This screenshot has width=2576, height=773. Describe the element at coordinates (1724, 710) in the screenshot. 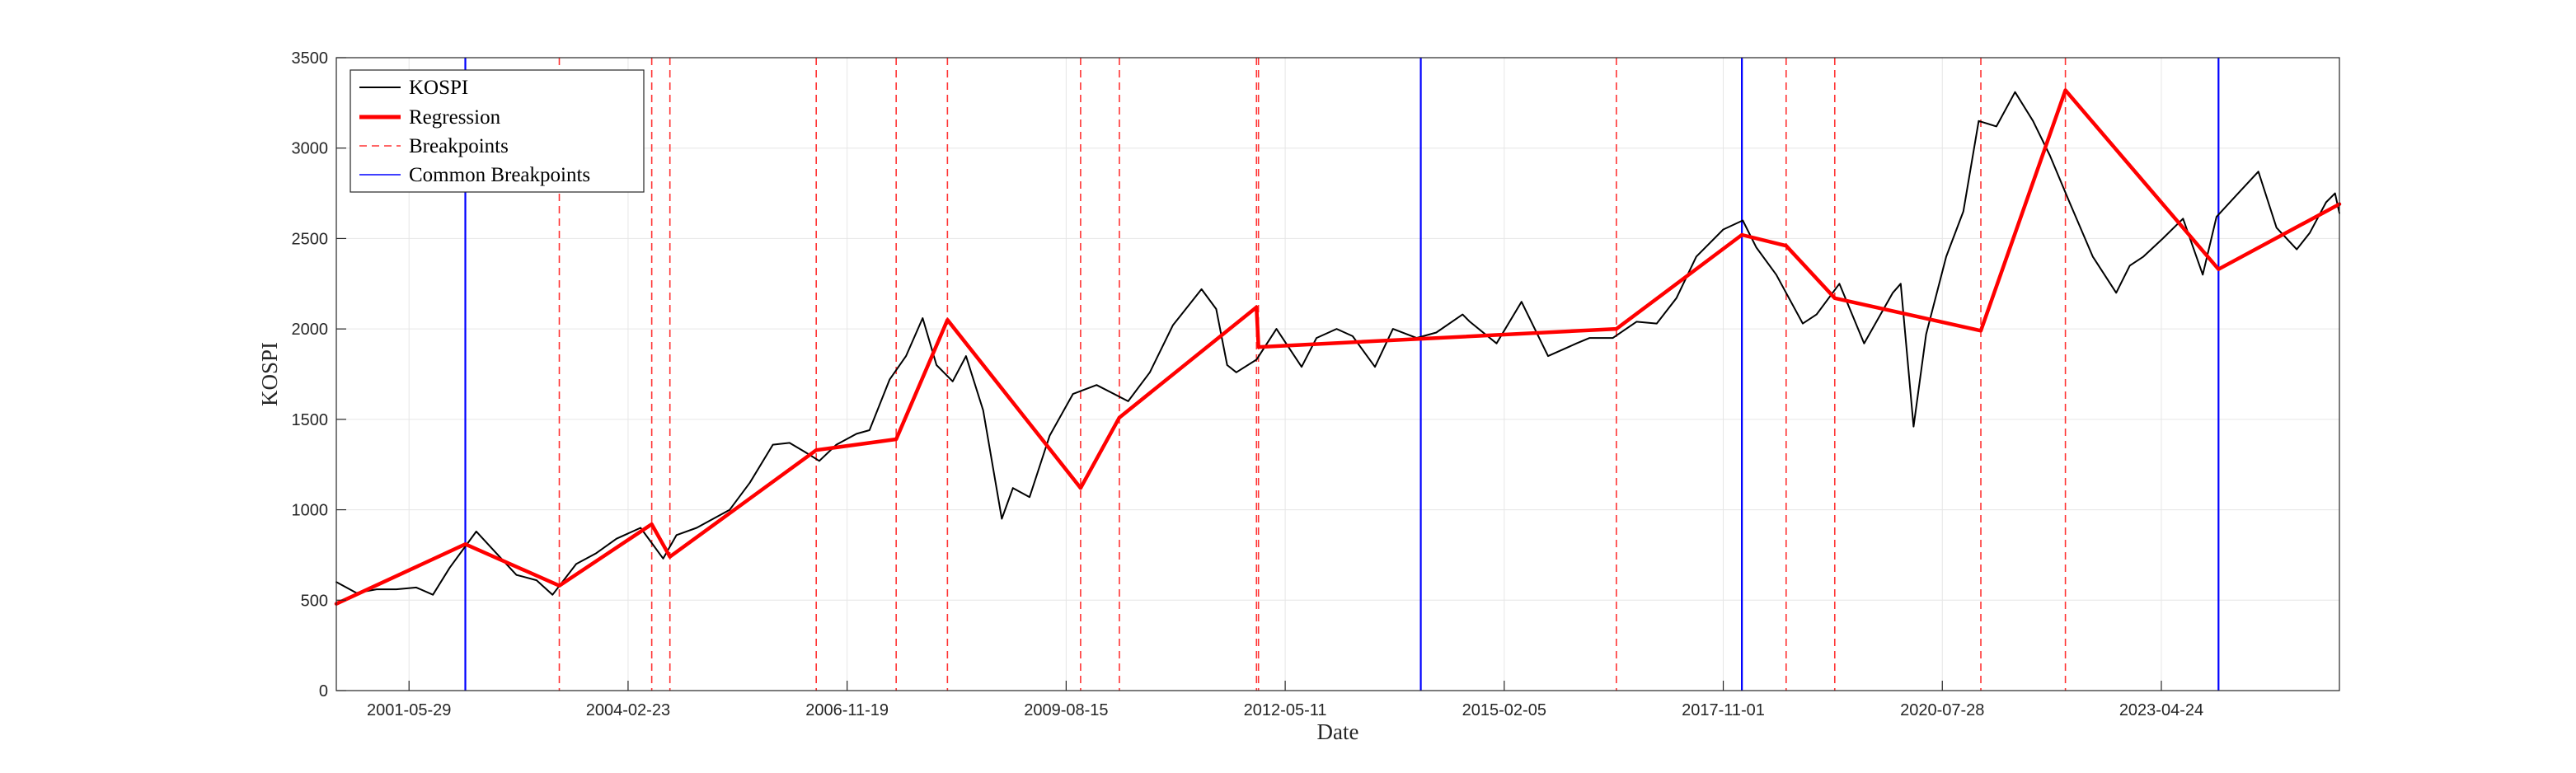

I see `x-tick-label: 2017-11-01` at that location.